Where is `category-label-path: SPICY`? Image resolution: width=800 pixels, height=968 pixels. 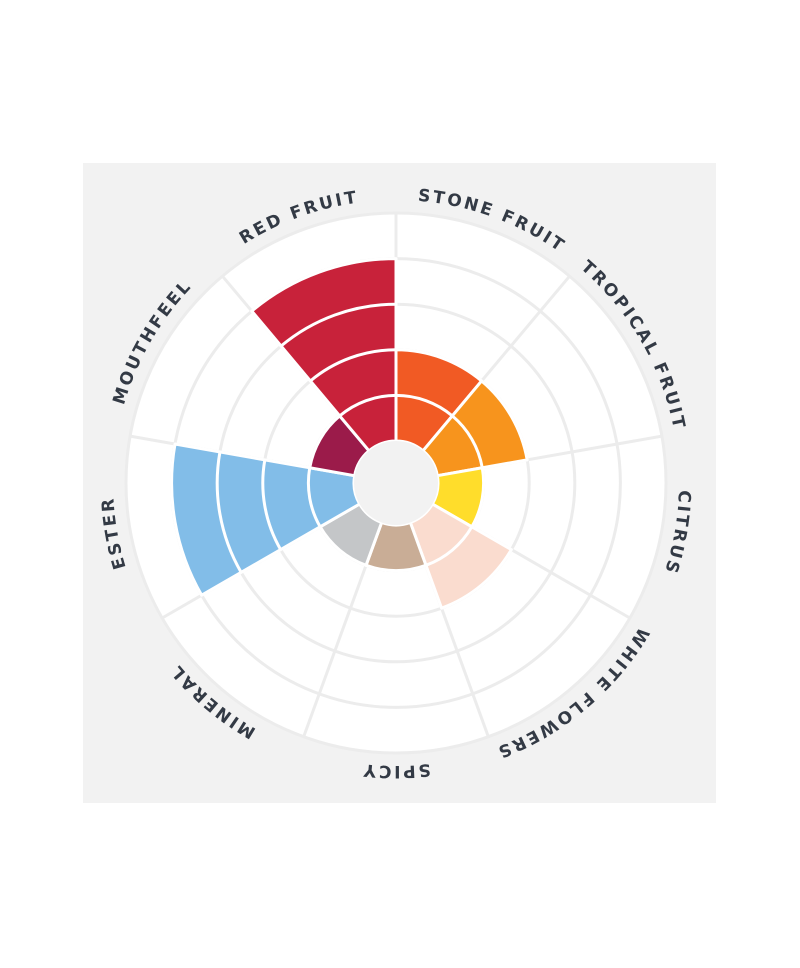 category-label-path: SPICY is located at coordinates (394, 770).